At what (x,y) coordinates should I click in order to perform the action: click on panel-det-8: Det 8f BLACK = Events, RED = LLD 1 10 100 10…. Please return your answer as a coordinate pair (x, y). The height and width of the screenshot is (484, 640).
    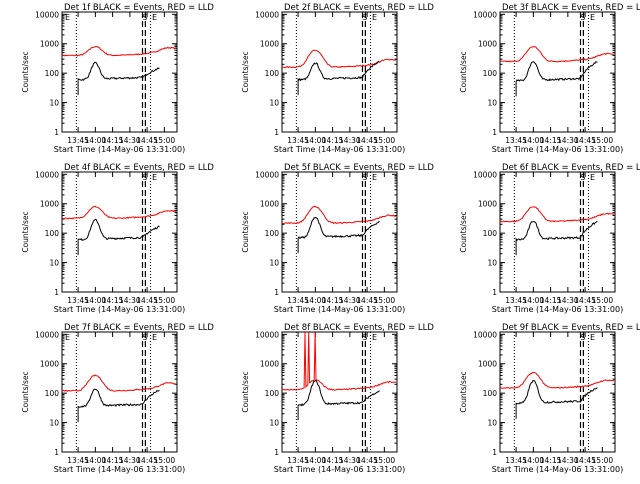
    Looking at the image, I should click on (337, 398).